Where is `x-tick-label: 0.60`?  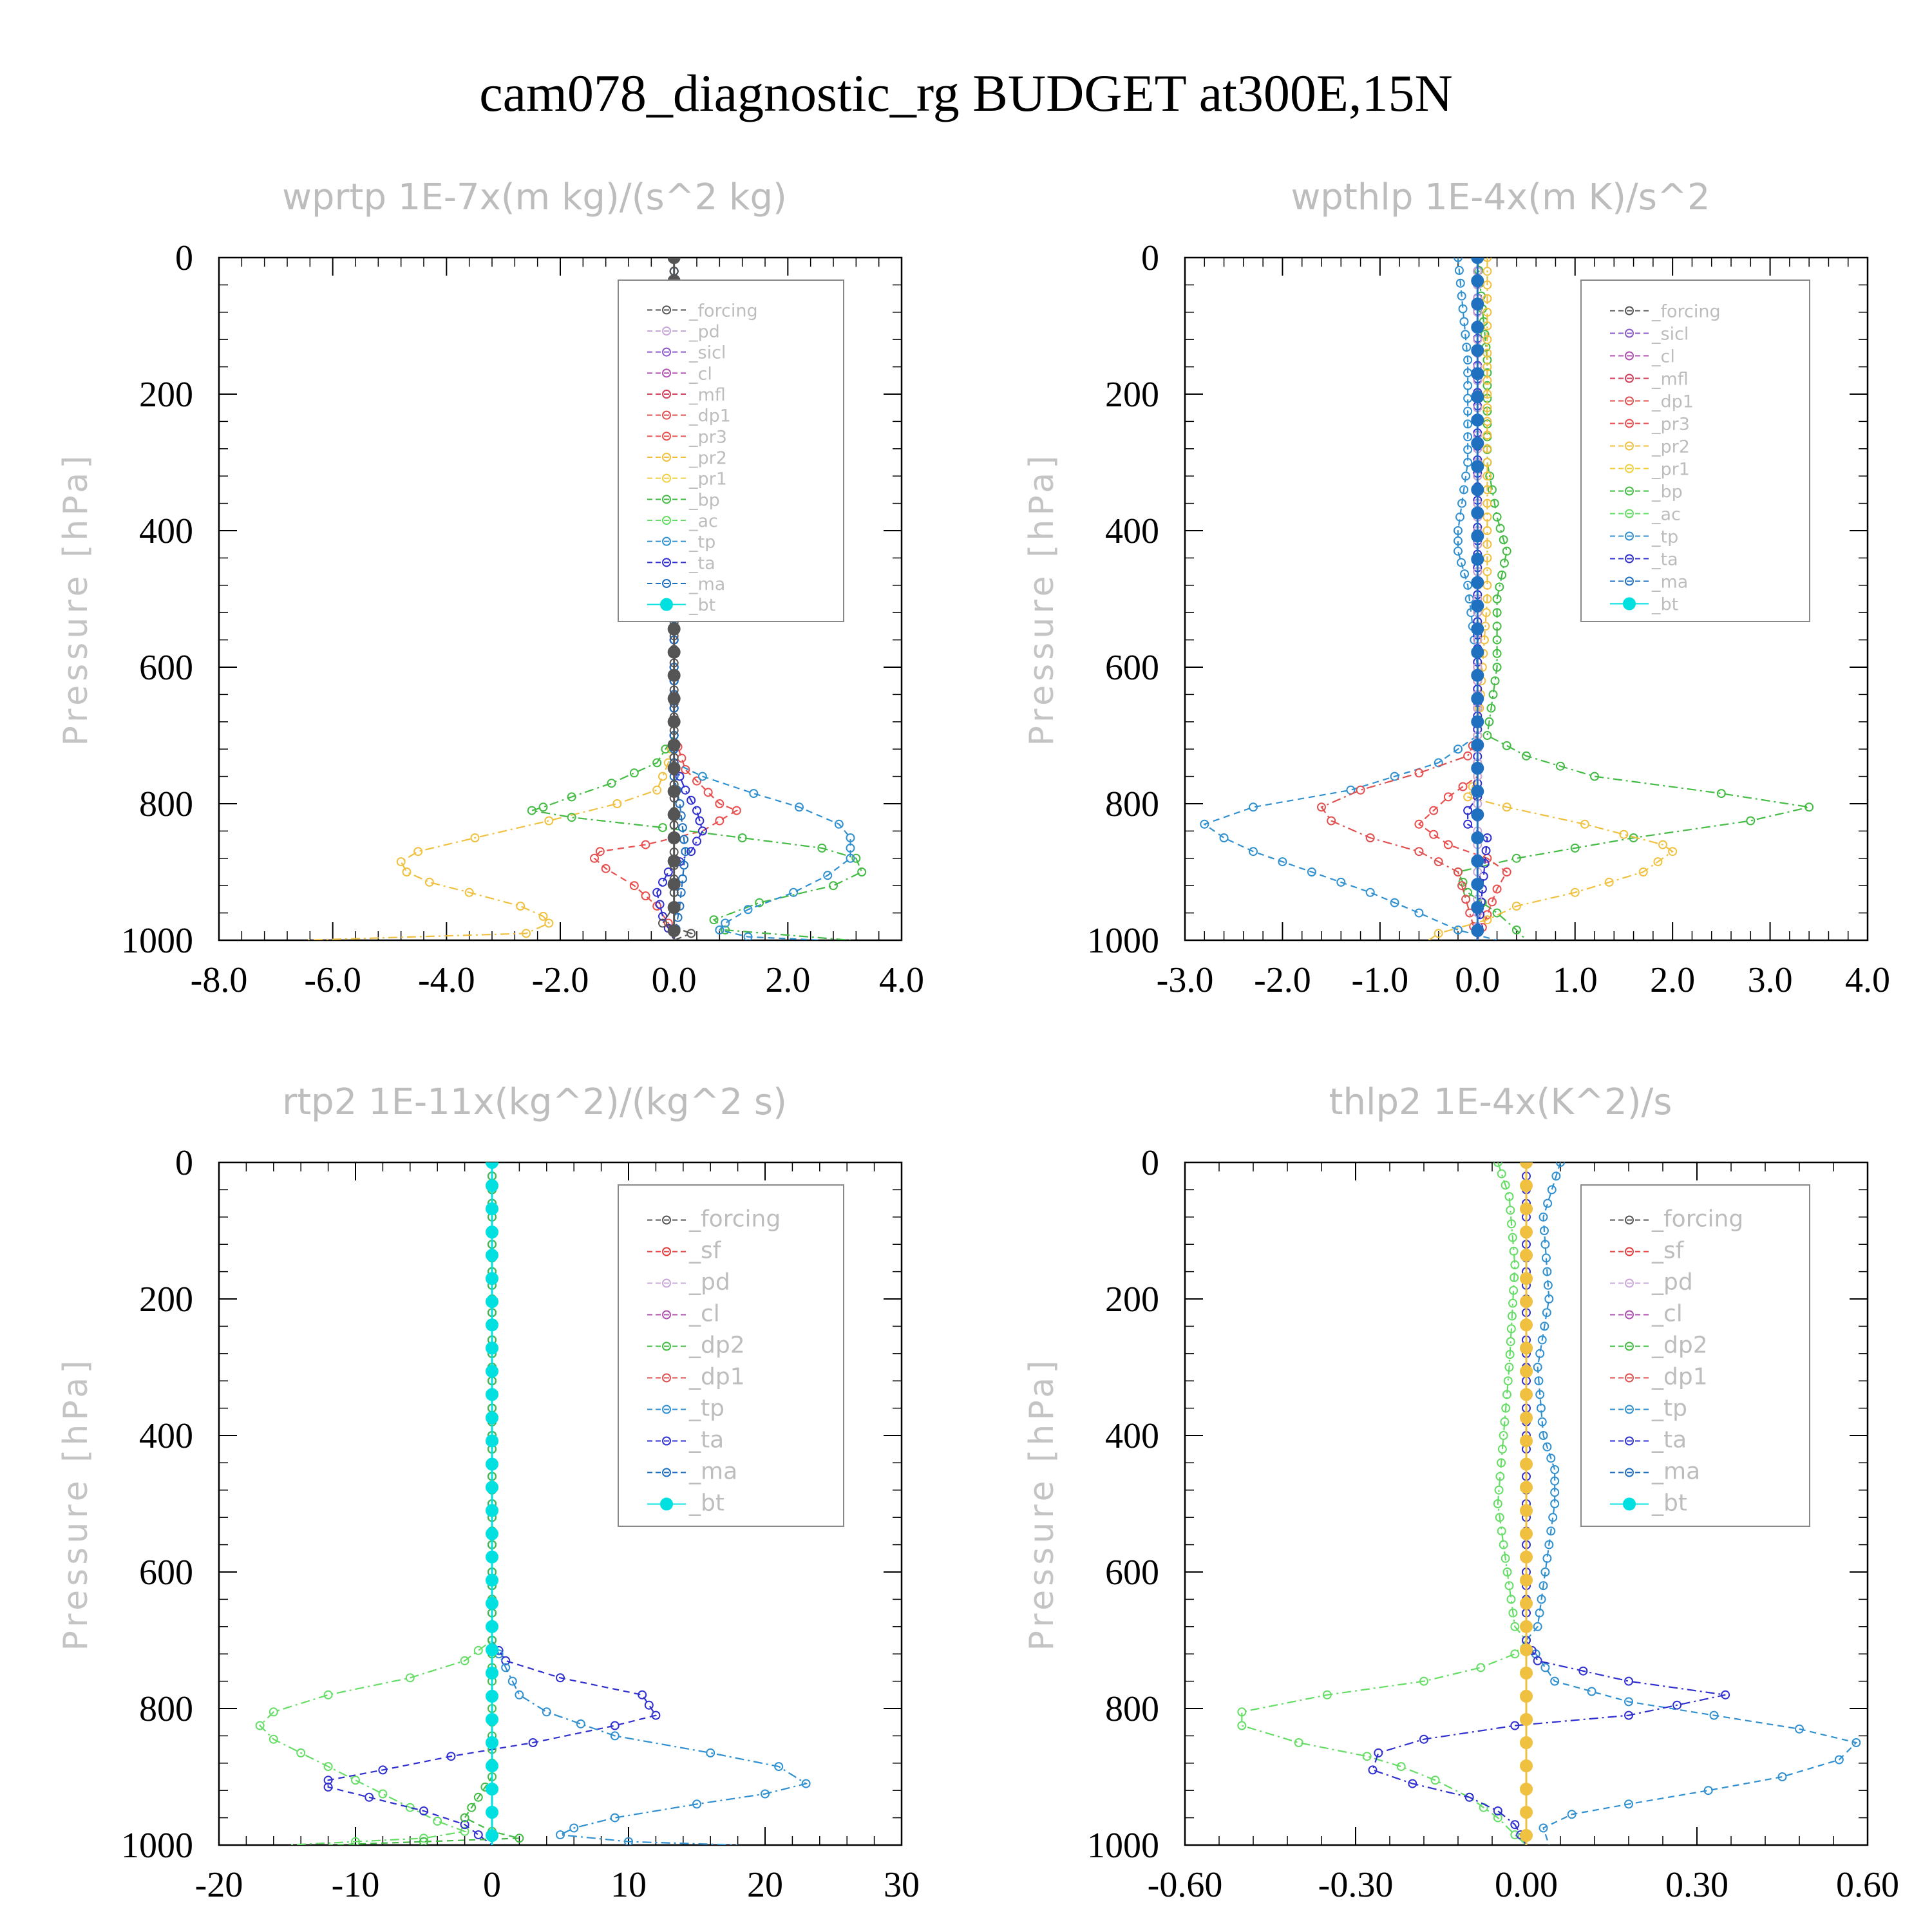 x-tick-label: 0.60 is located at coordinates (1867, 1885).